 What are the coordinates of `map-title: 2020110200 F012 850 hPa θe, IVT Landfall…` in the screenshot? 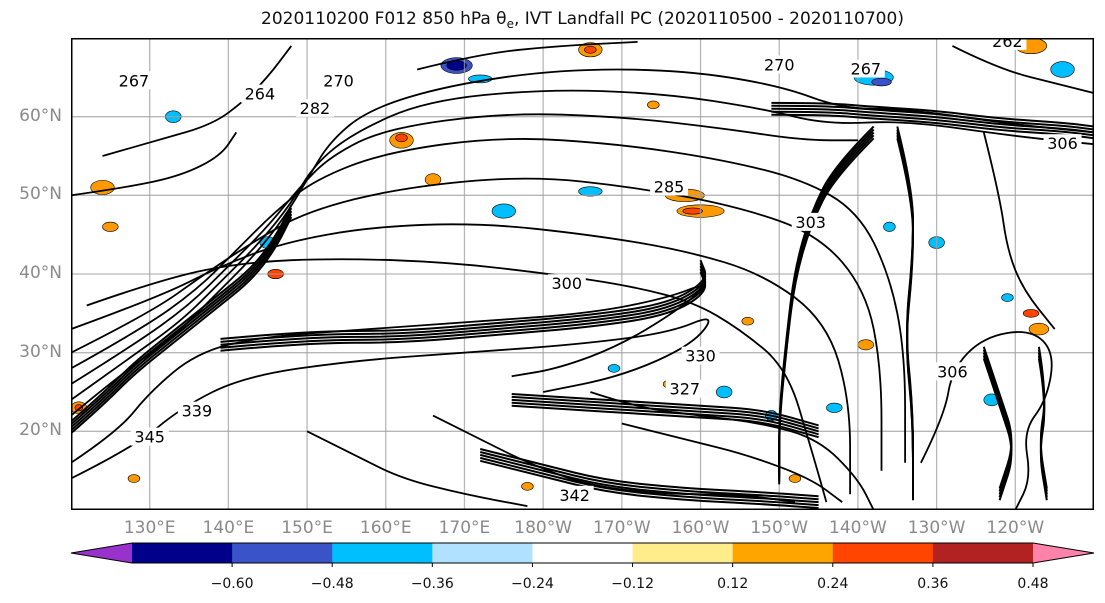 It's located at (552, 20).